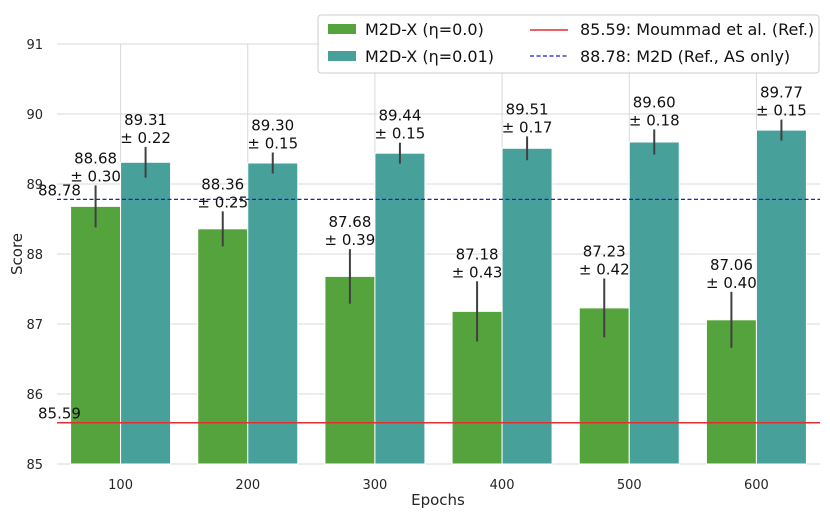  What do you see at coordinates (145, 120) in the screenshot?
I see `value-label-mean: 89.31` at bounding box center [145, 120].